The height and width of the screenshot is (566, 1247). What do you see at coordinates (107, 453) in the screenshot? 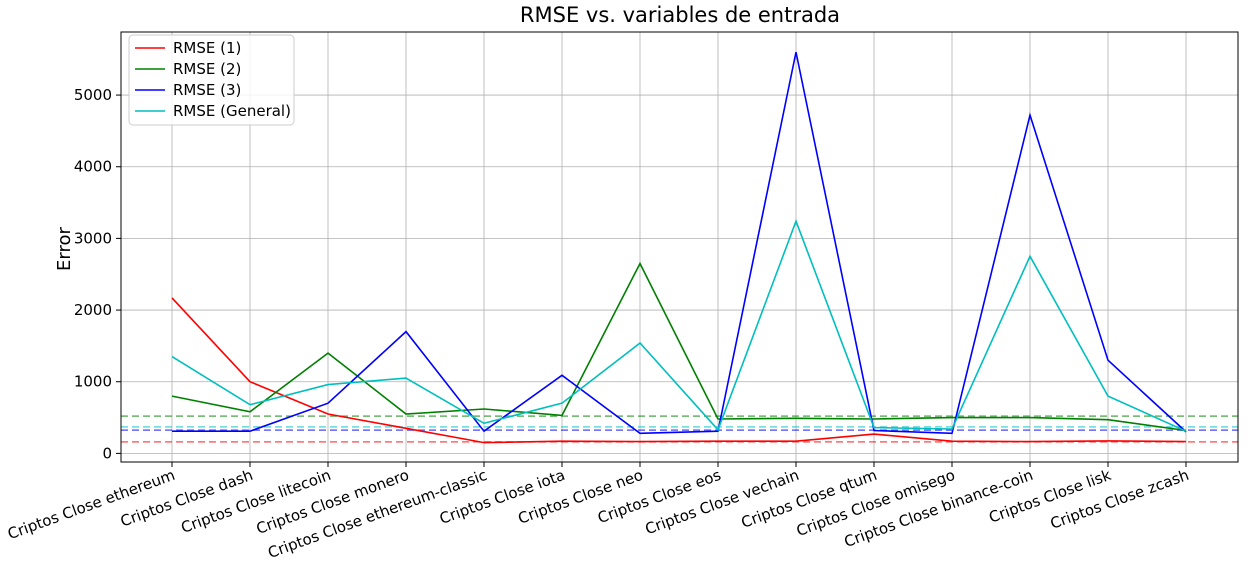
I see `y-tick-label: 0` at bounding box center [107, 453].